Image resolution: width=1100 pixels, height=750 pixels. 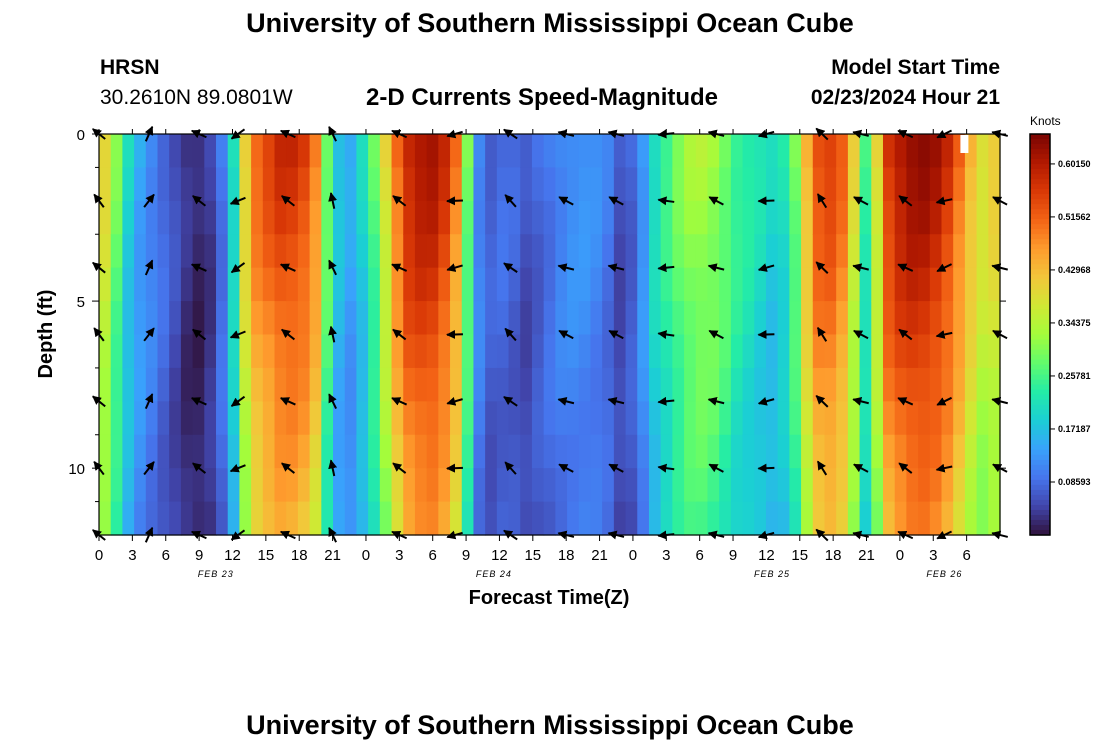 What do you see at coordinates (915, 67) in the screenshot?
I see `model-start-label: Model Start Time` at bounding box center [915, 67].